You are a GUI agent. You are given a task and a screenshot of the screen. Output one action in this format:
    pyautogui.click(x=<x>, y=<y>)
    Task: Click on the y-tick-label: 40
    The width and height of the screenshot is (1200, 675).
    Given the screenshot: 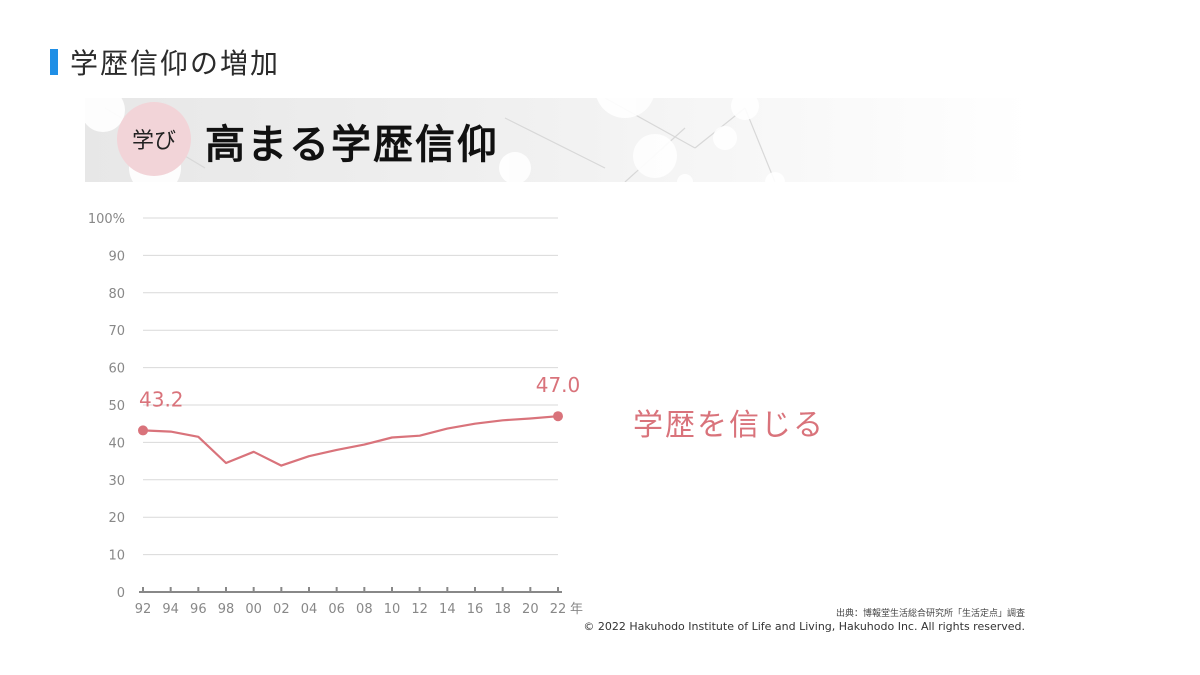 What is the action you would take?
    pyautogui.click(x=116, y=443)
    